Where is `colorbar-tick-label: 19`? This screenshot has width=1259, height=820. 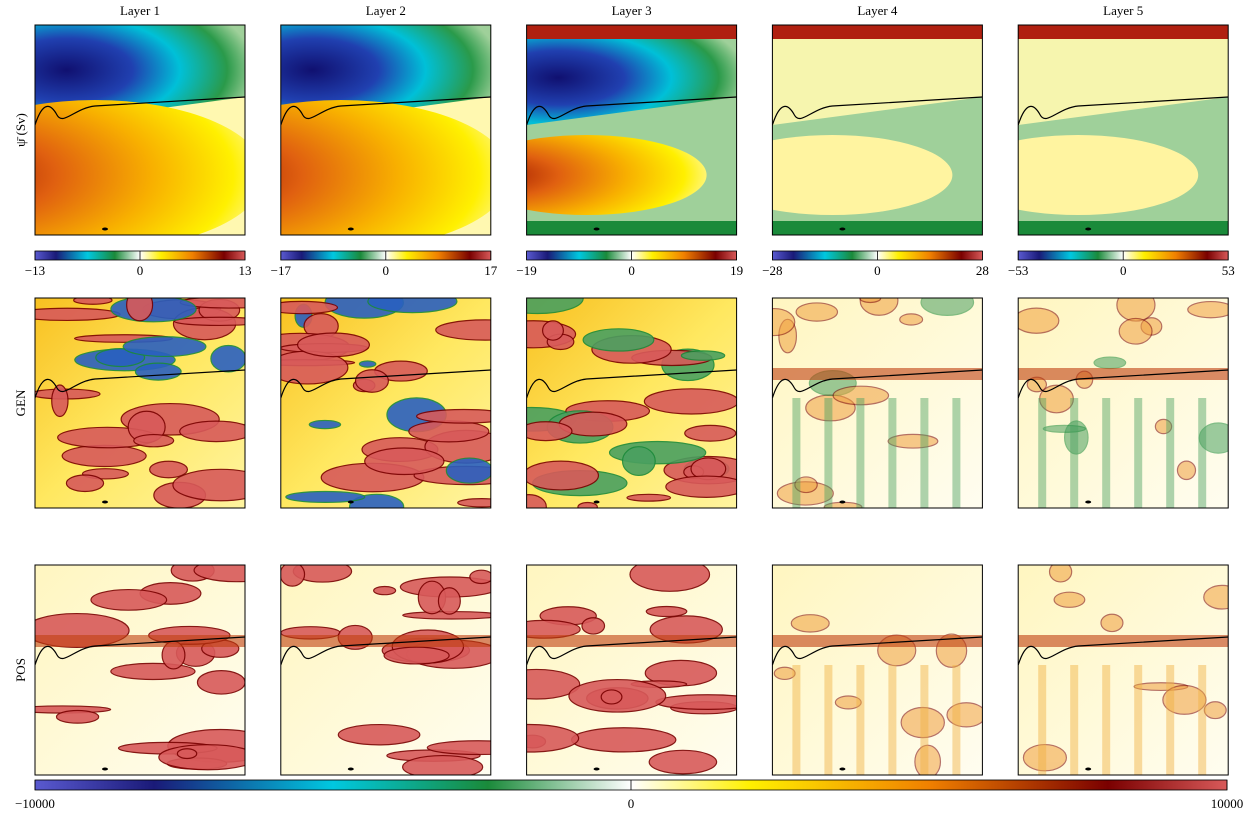 colorbar-tick-label: 19 is located at coordinates (736, 270).